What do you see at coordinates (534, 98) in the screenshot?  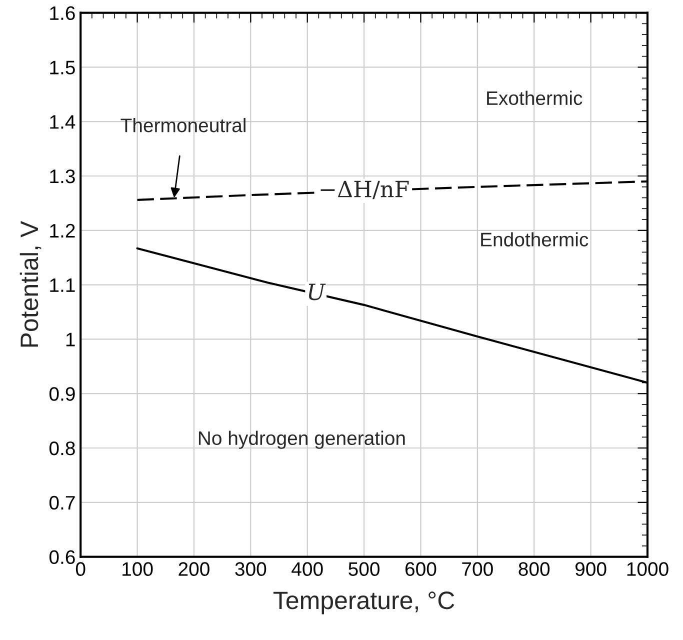 I see `annotation: Exothermic` at bounding box center [534, 98].